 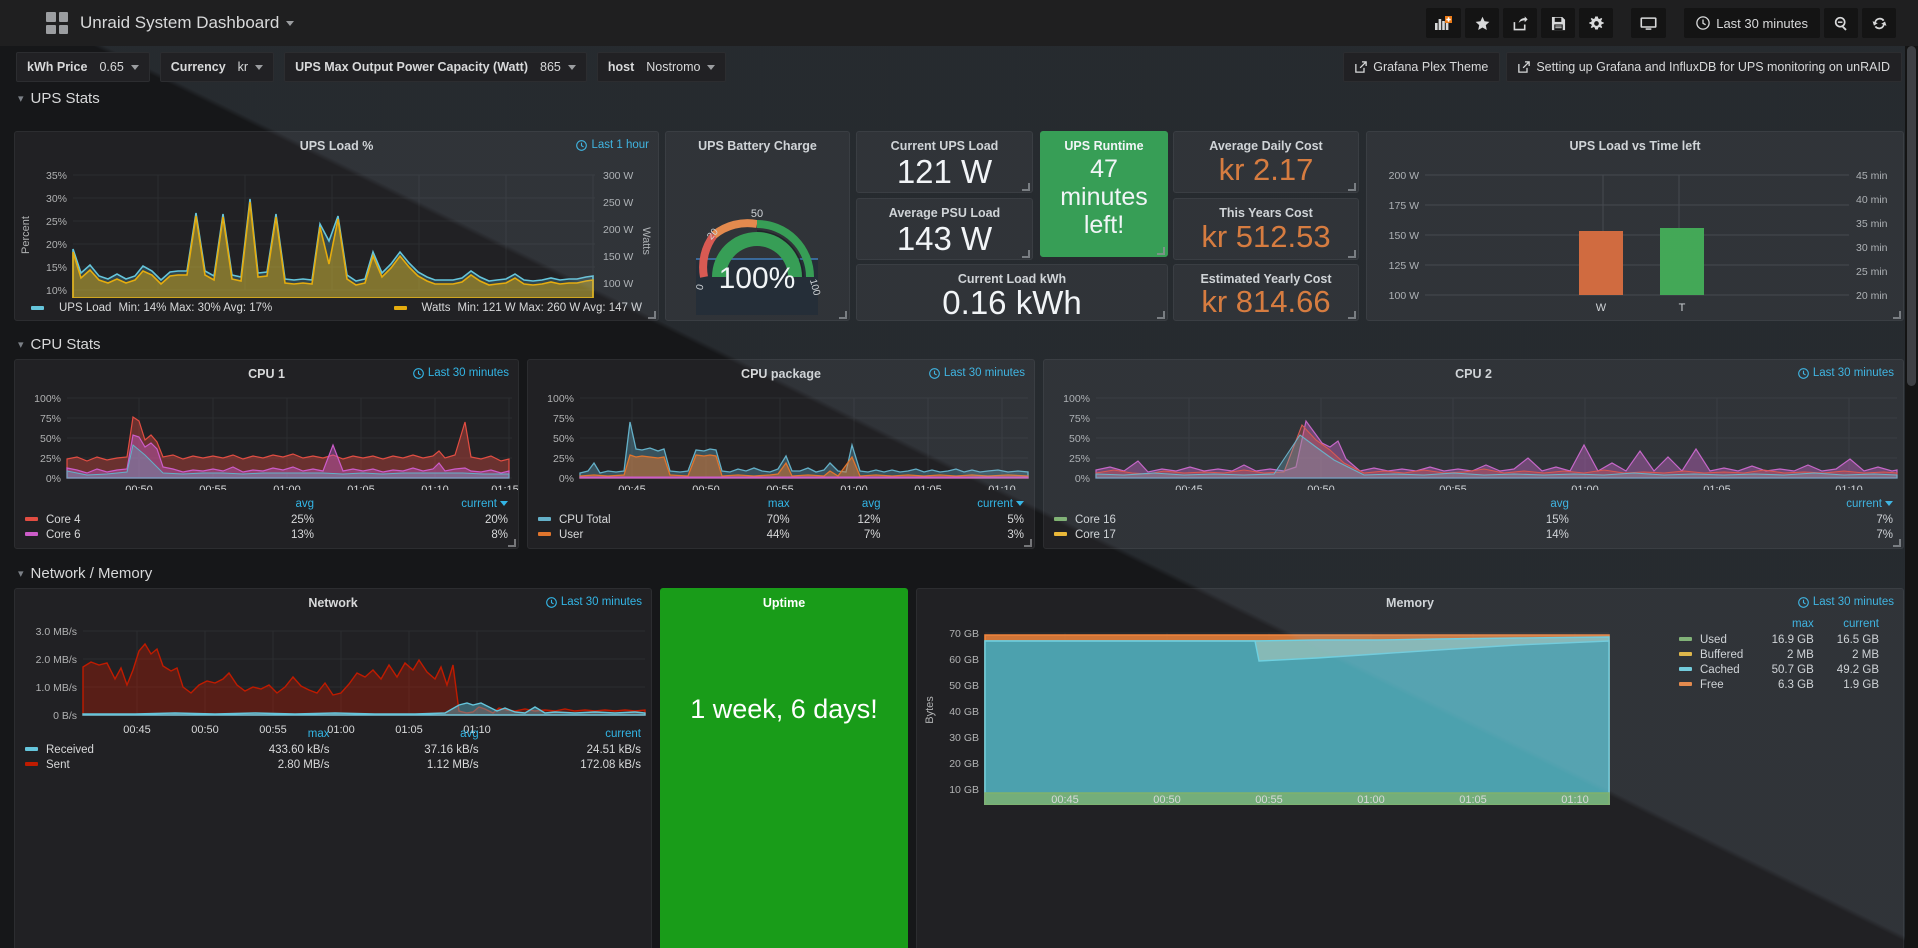 I want to click on page-title: Unraid System Dashboard, so click(x=187, y=23).